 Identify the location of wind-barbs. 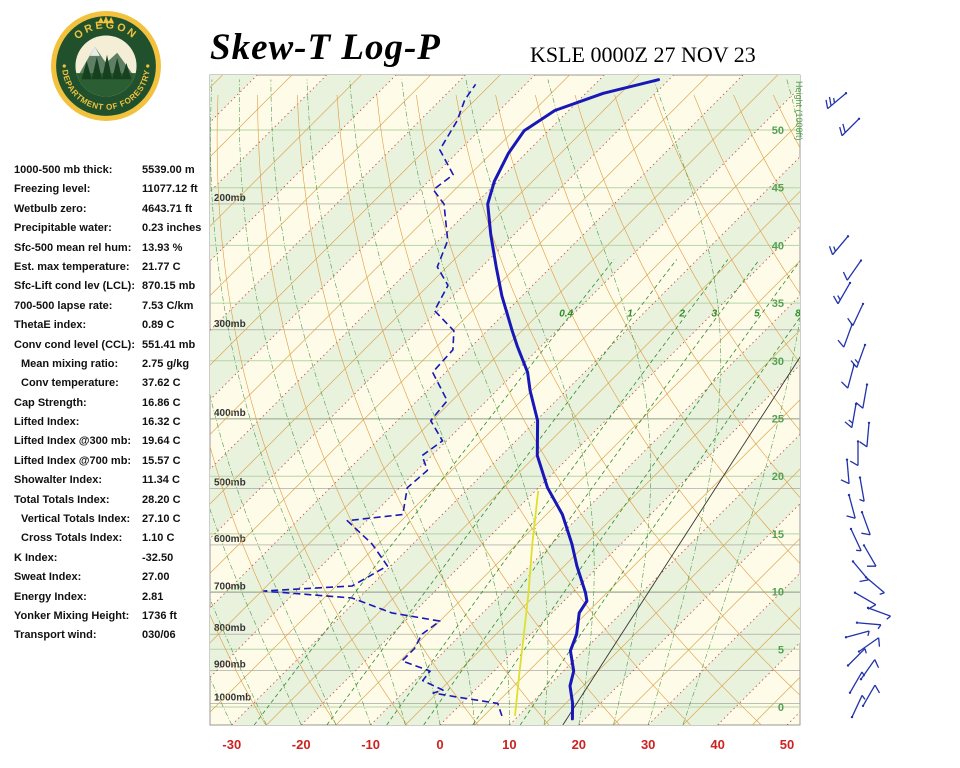
(858, 405).